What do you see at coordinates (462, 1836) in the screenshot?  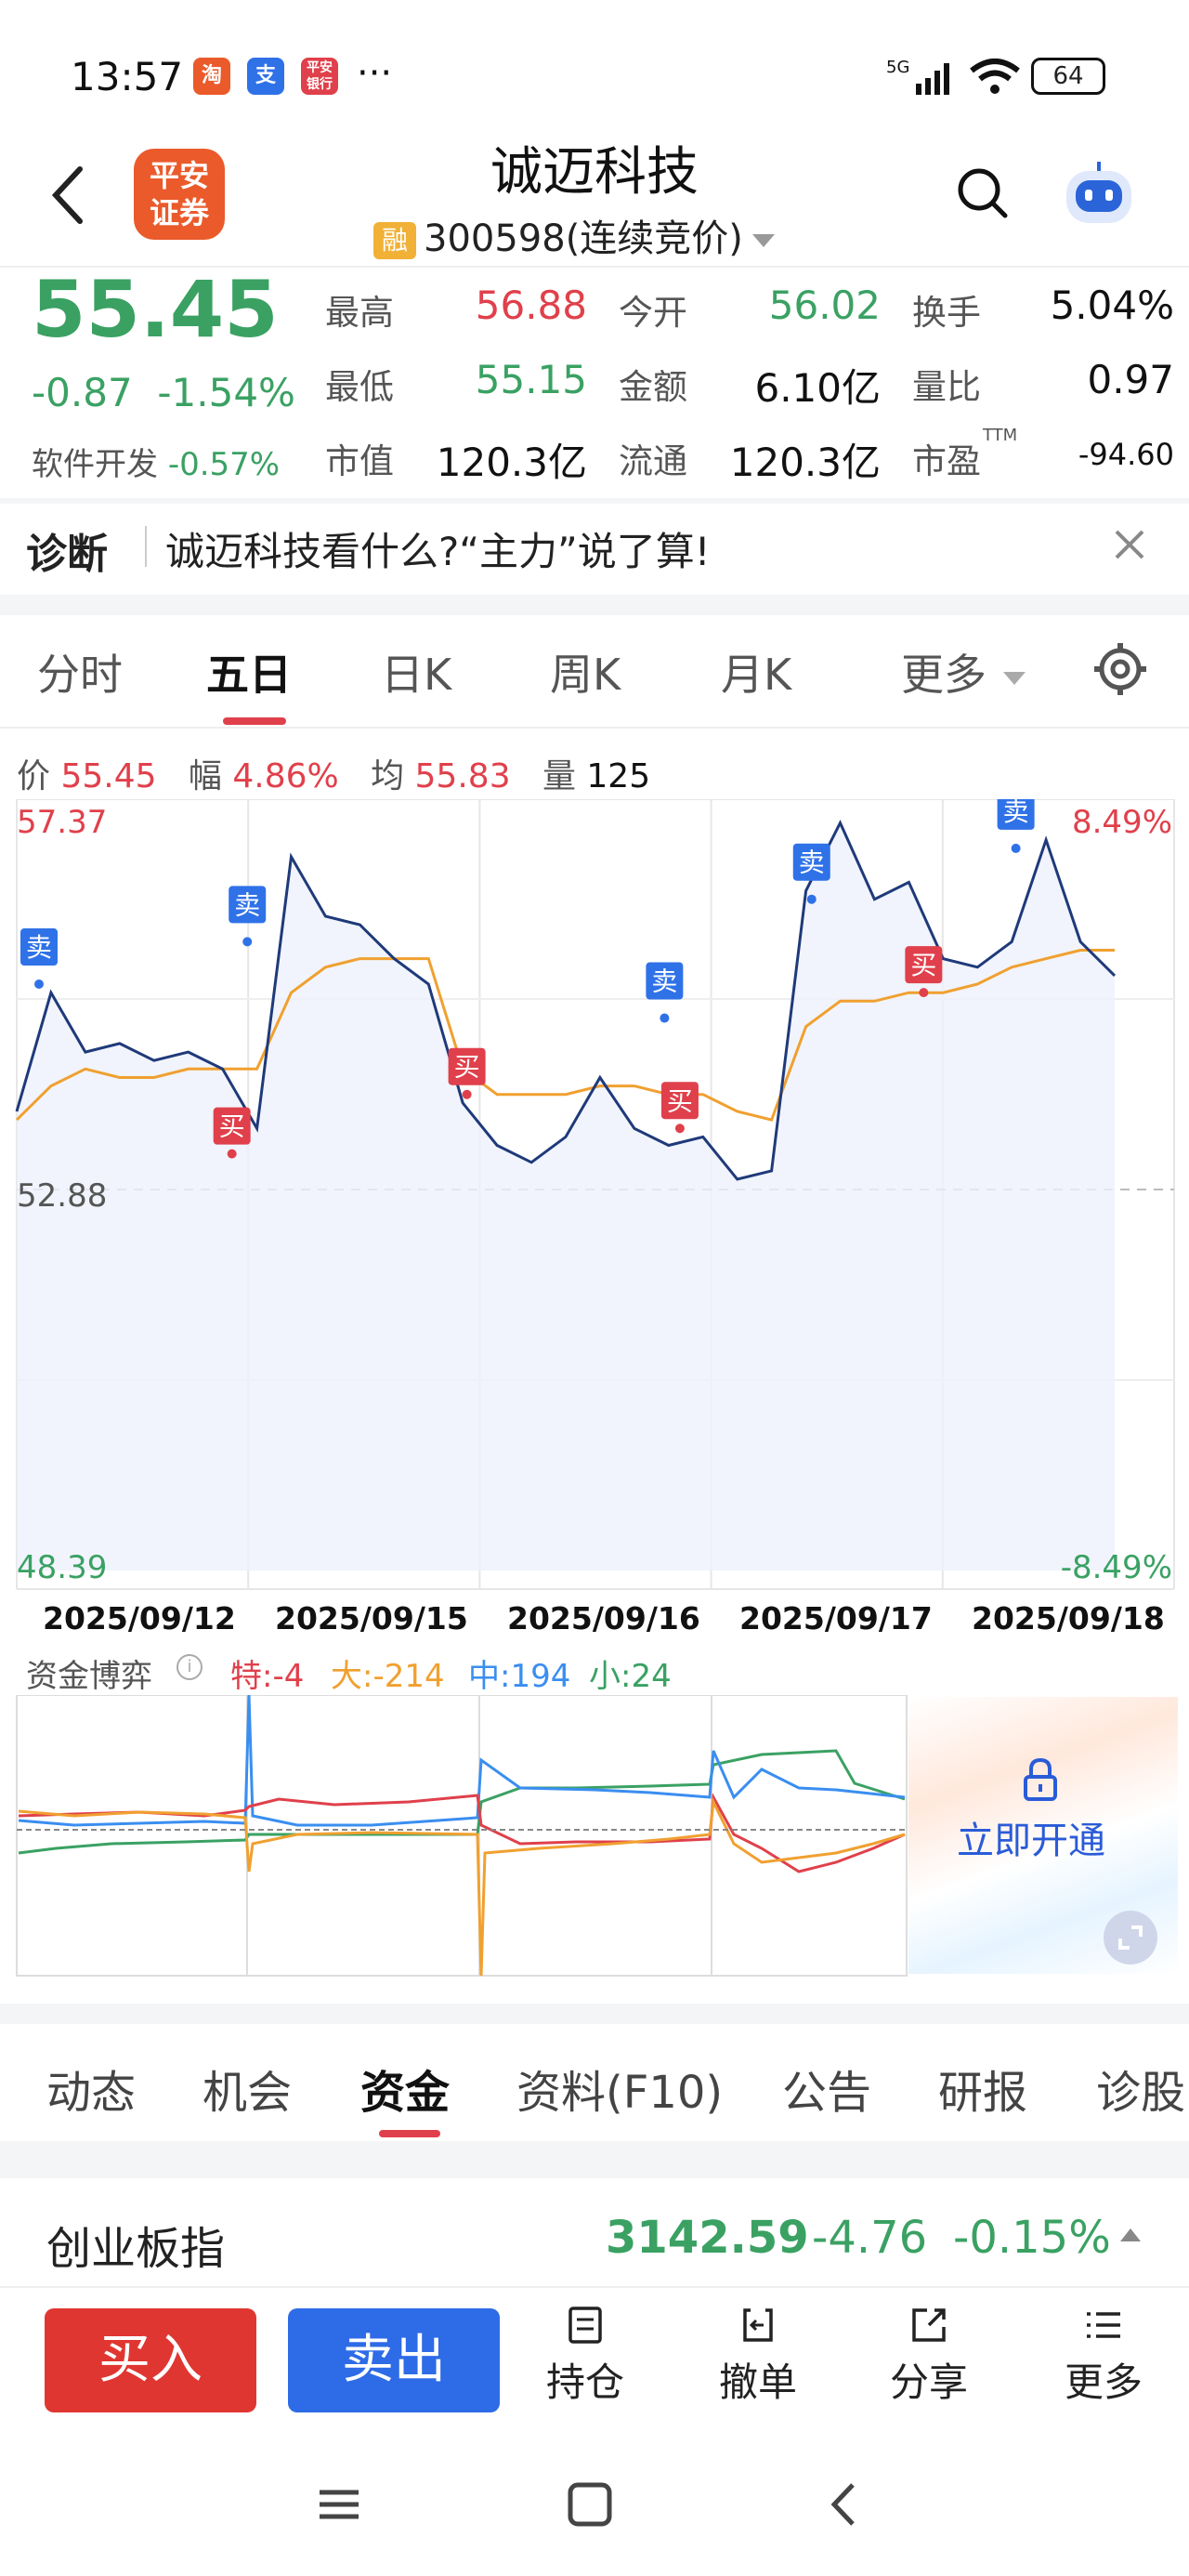 I see `fund-flow-chart` at bounding box center [462, 1836].